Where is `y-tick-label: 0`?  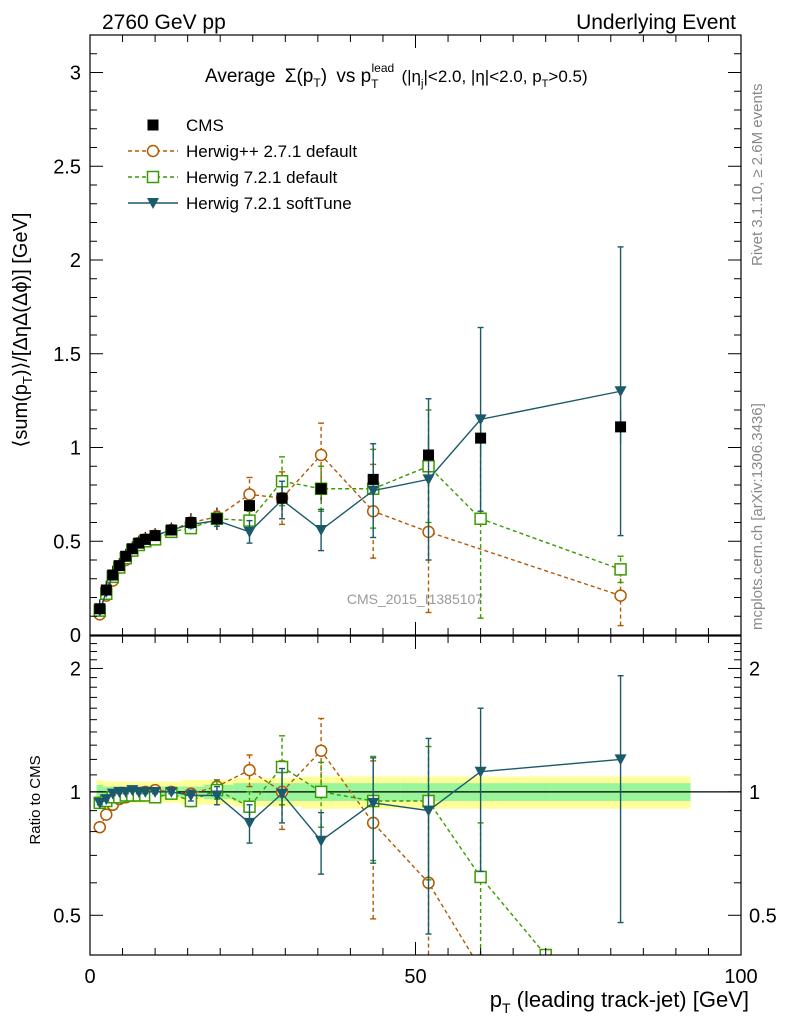
y-tick-label: 0 is located at coordinates (75, 636).